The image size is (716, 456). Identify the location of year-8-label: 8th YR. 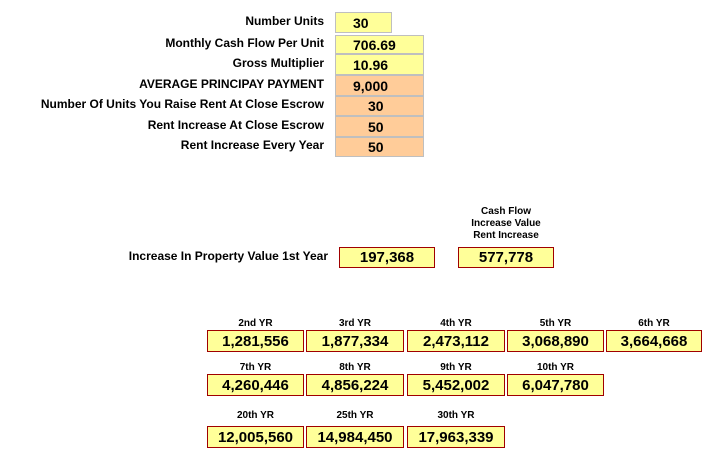
(355, 367).